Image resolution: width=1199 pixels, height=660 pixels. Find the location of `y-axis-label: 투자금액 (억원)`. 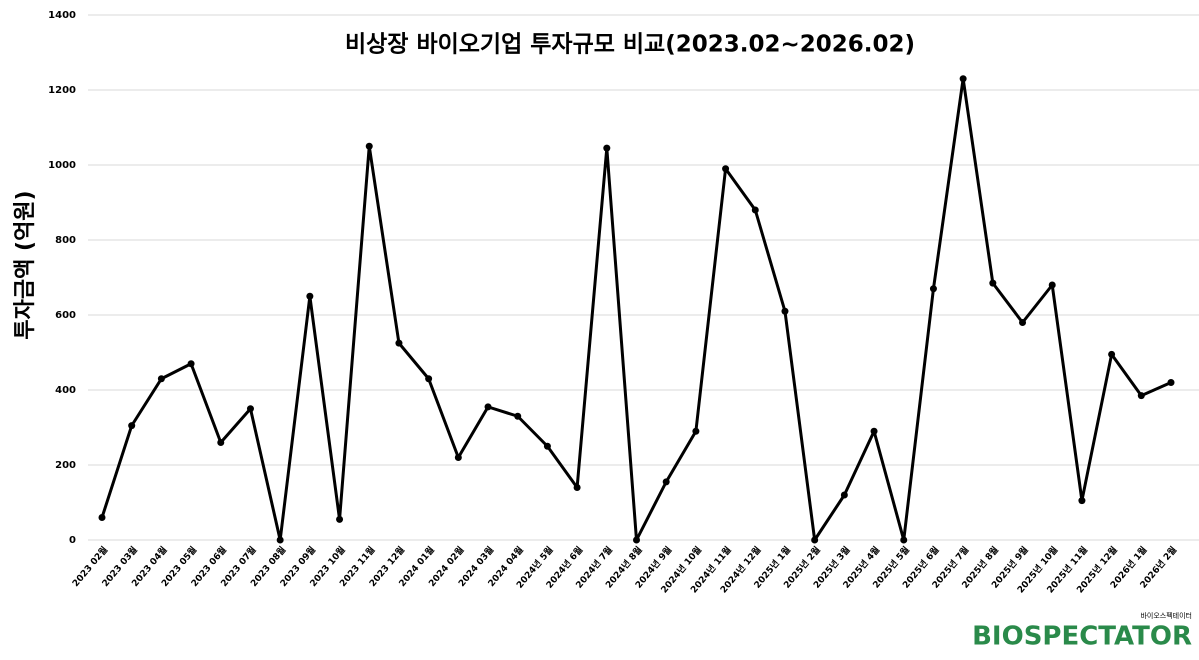

y-axis-label: 투자금액 (억원) is located at coordinates (25, 264).